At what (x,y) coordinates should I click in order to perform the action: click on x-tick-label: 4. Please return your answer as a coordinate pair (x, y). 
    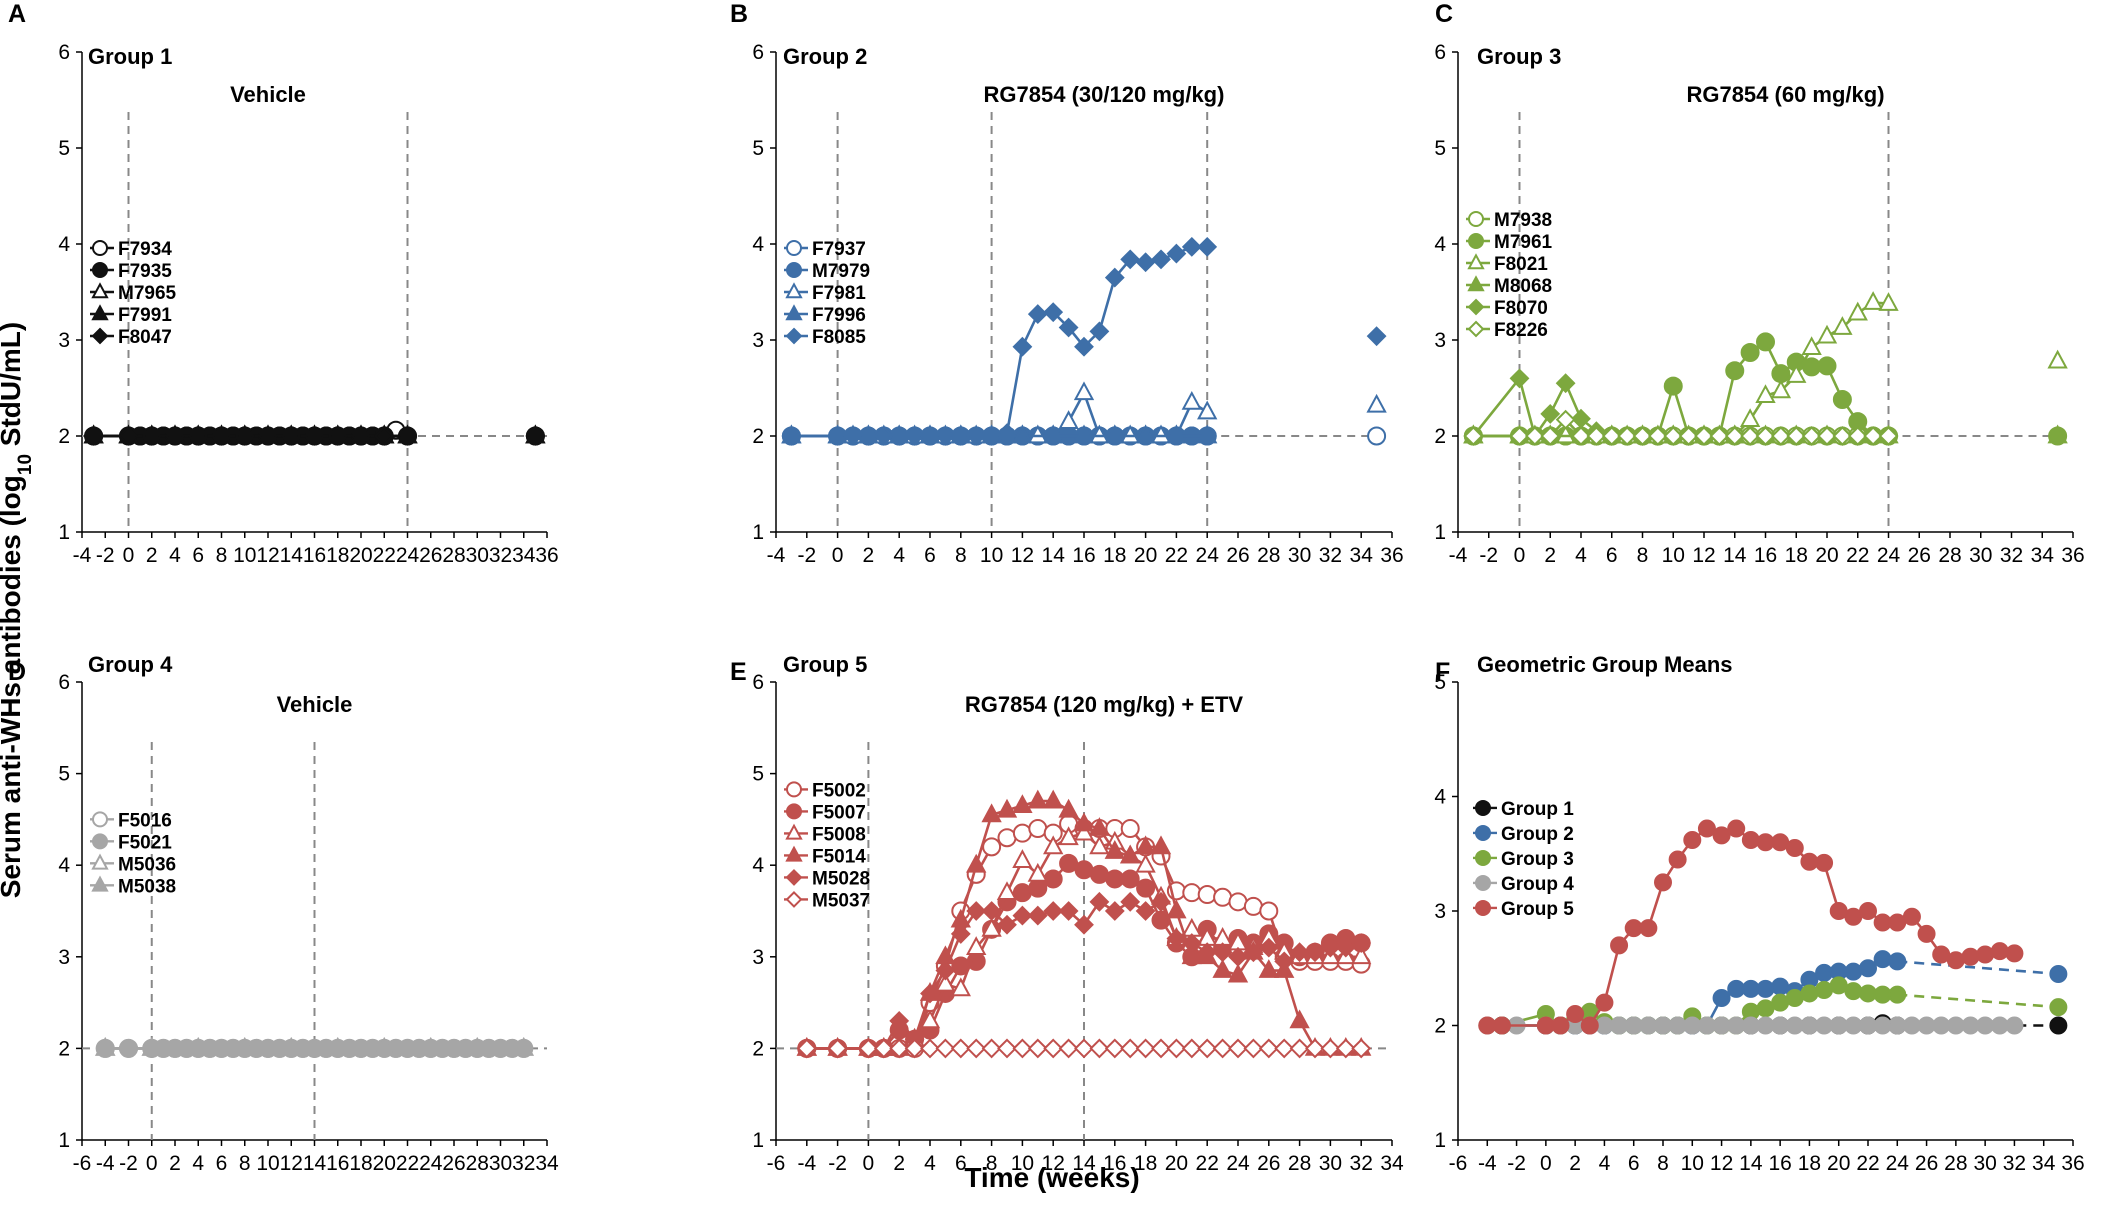
    Looking at the image, I should click on (930, 1163).